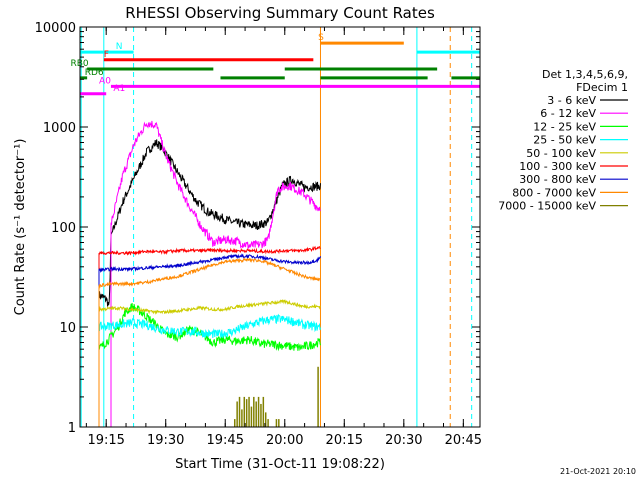  I want to click on legend-header-0: Det 1,3,4,5,6,9,, so click(585, 74).